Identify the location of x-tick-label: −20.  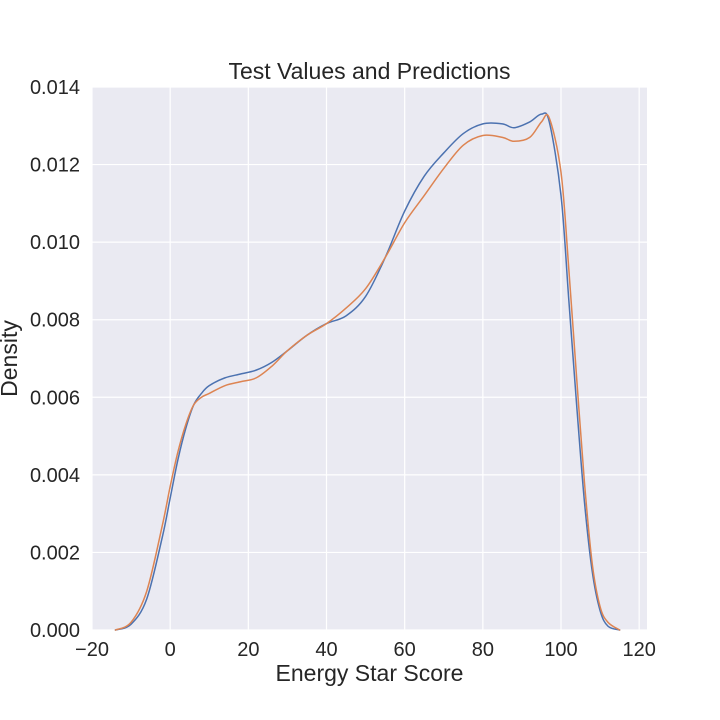
(92, 650).